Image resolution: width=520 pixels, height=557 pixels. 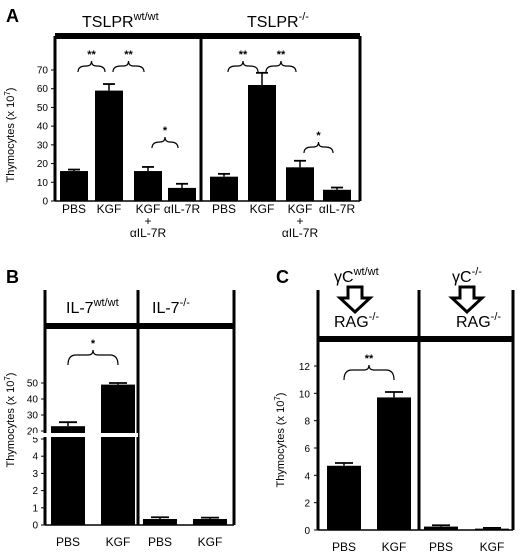 What do you see at coordinates (45, 202) in the screenshot?
I see `panel-a-ytick-label: 0` at bounding box center [45, 202].